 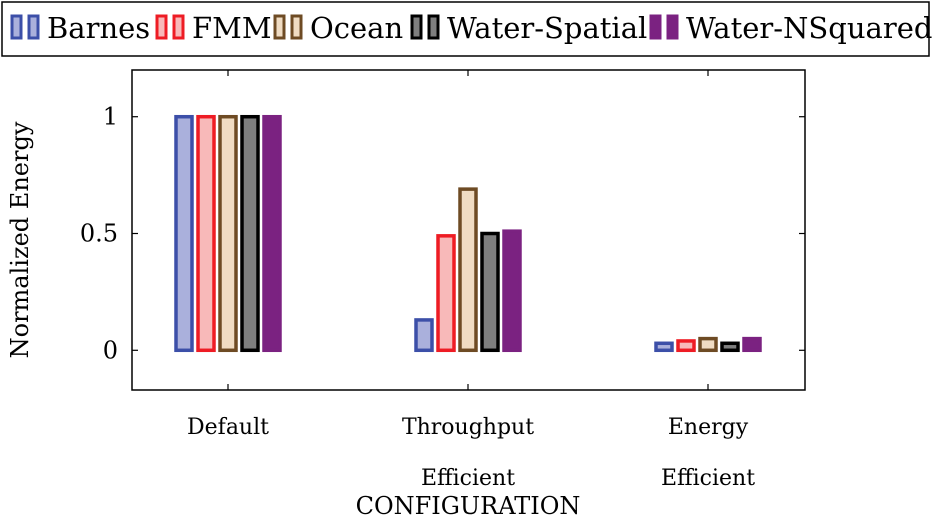 What do you see at coordinates (490, 292) in the screenshot?
I see `bar-water-spatial-throughput` at bounding box center [490, 292].